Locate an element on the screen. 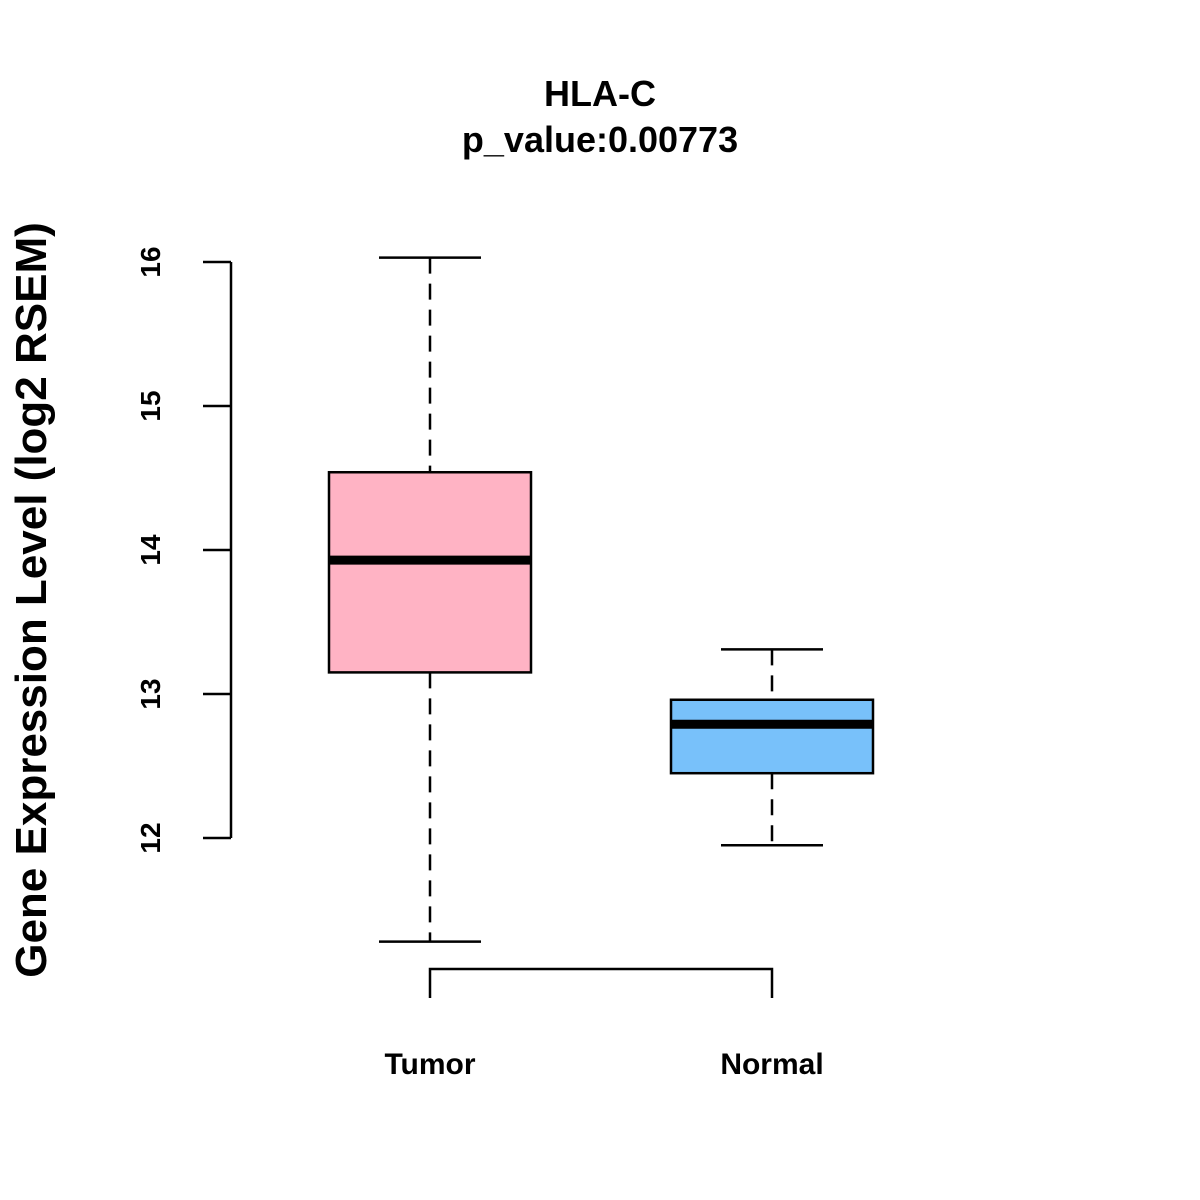 The width and height of the screenshot is (1200, 1200). box-normal is located at coordinates (772, 747).